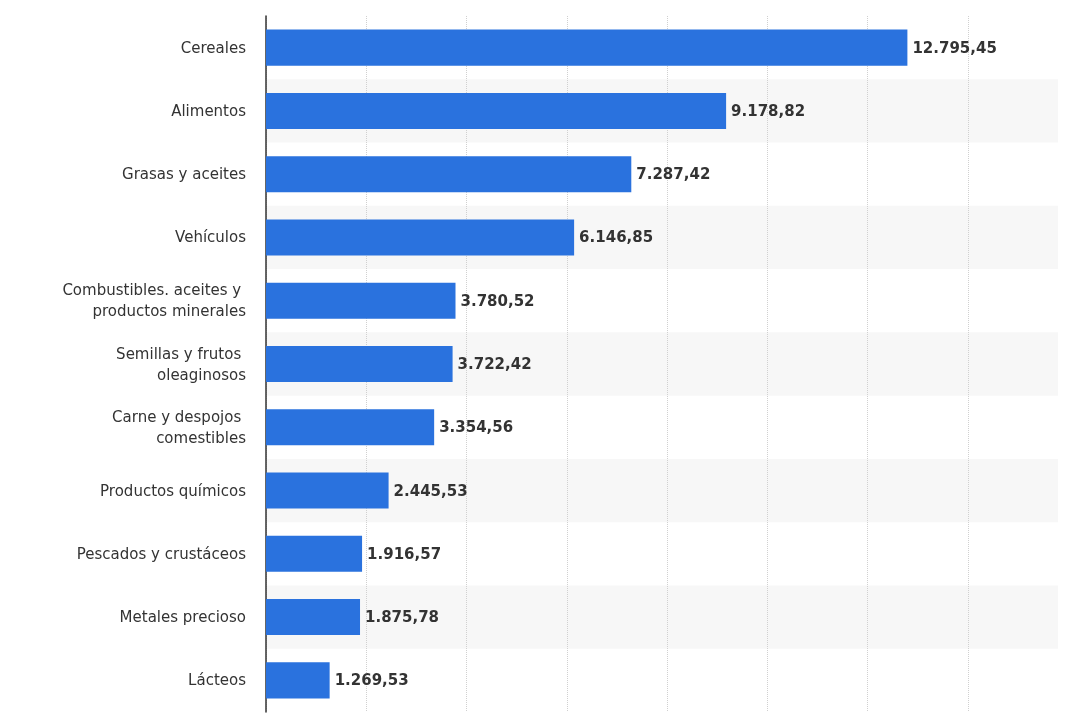  I want to click on y-tick-label: Pescados y crustáceos, so click(161, 553).